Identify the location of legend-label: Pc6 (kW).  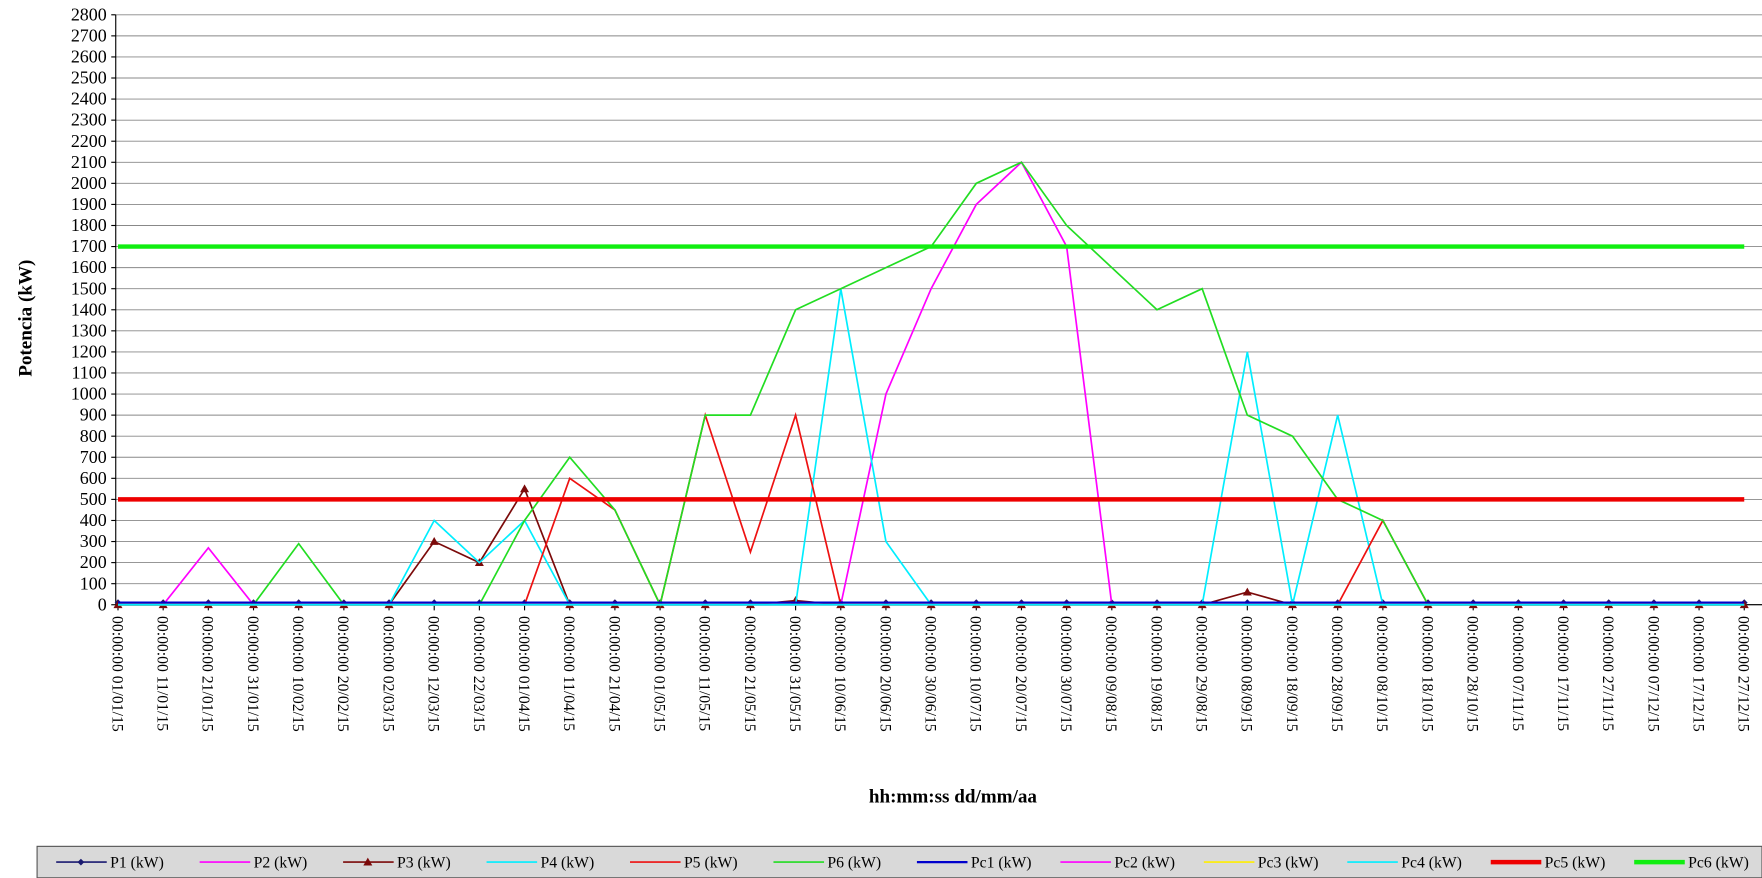
(1718, 863).